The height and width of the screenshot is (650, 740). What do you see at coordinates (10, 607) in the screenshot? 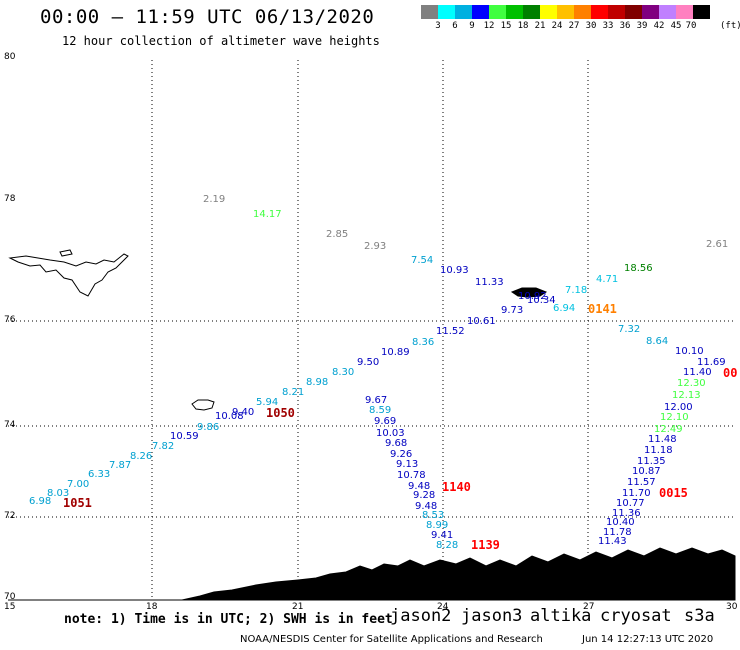
I see `lon-tick-15: 15` at bounding box center [10, 607].